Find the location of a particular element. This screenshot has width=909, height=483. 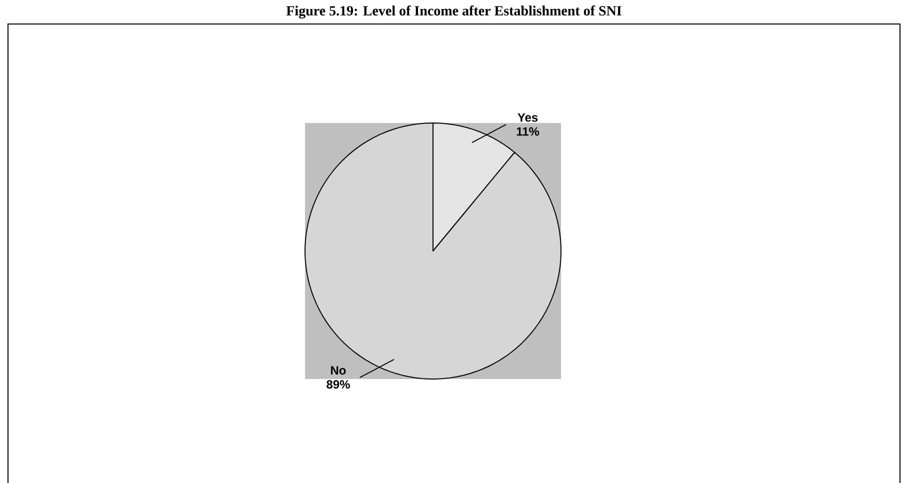

slice-label: No is located at coordinates (338, 370).